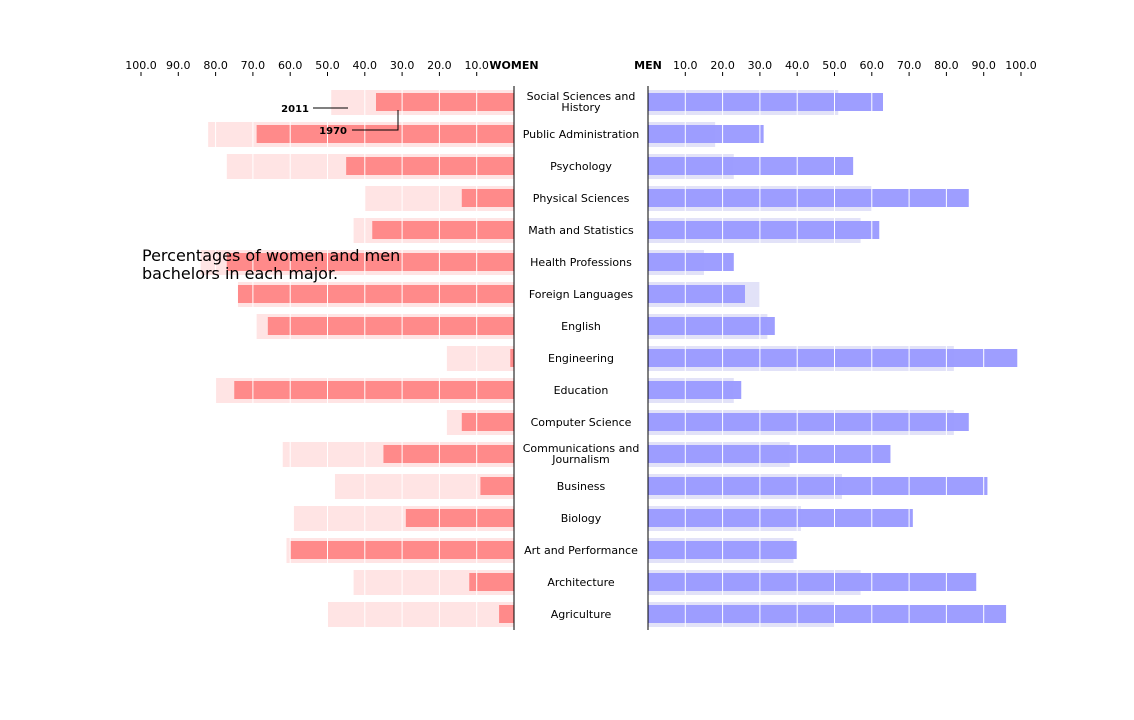  I want to click on tick-label-men-60: 60.0, so click(872, 65).